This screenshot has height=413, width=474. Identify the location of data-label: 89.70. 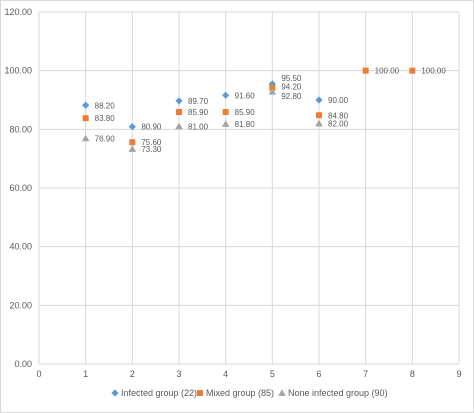
(198, 101).